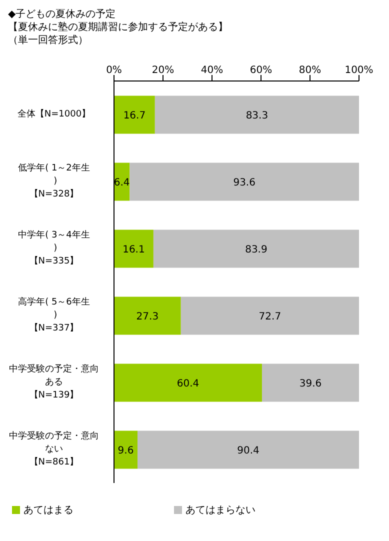 Image resolution: width=389 pixels, height=541 pixels. I want to click on x-tick-label: 0%, so click(114, 70).